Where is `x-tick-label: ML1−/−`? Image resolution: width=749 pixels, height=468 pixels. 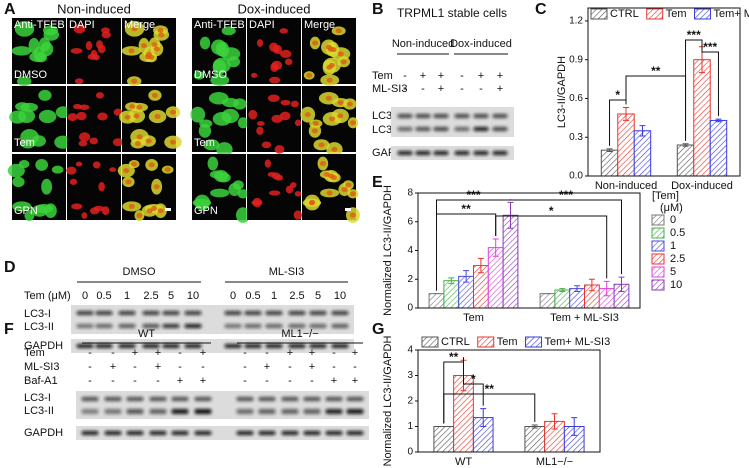
x-tick-label: ML1−/− is located at coordinates (554, 462).